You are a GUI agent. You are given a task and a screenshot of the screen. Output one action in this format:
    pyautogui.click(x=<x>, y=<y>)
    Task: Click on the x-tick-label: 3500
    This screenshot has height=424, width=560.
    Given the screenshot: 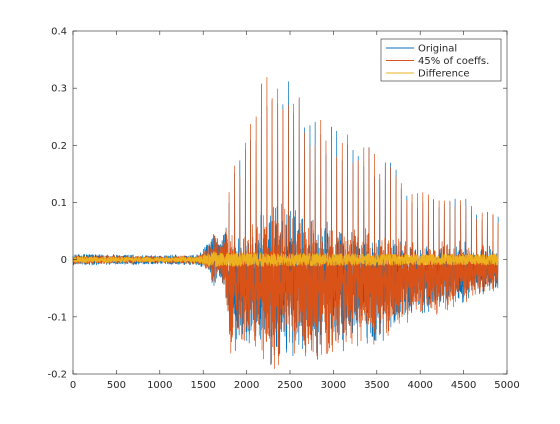 What is the action you would take?
    pyautogui.click(x=376, y=385)
    